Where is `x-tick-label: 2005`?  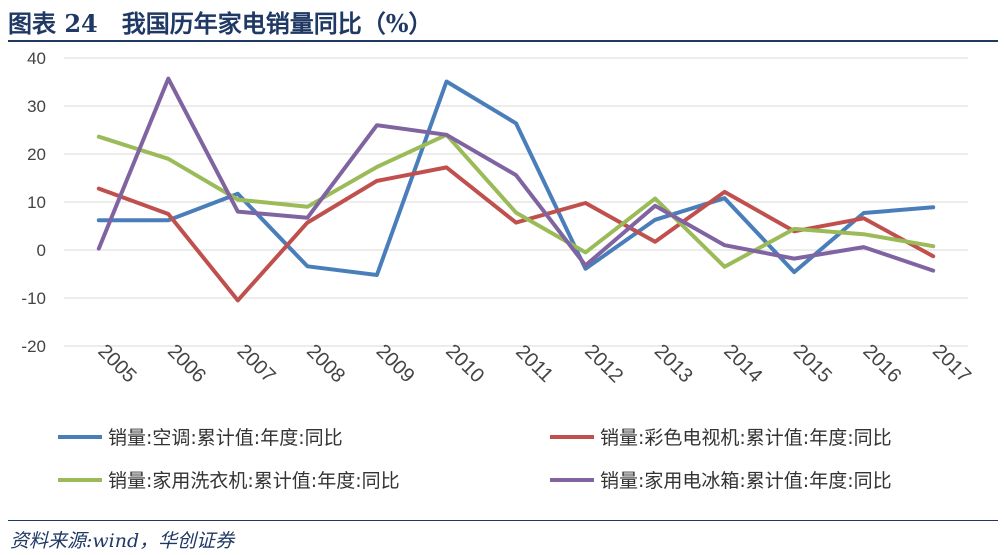
x-tick-label: 2005 is located at coordinates (117, 363).